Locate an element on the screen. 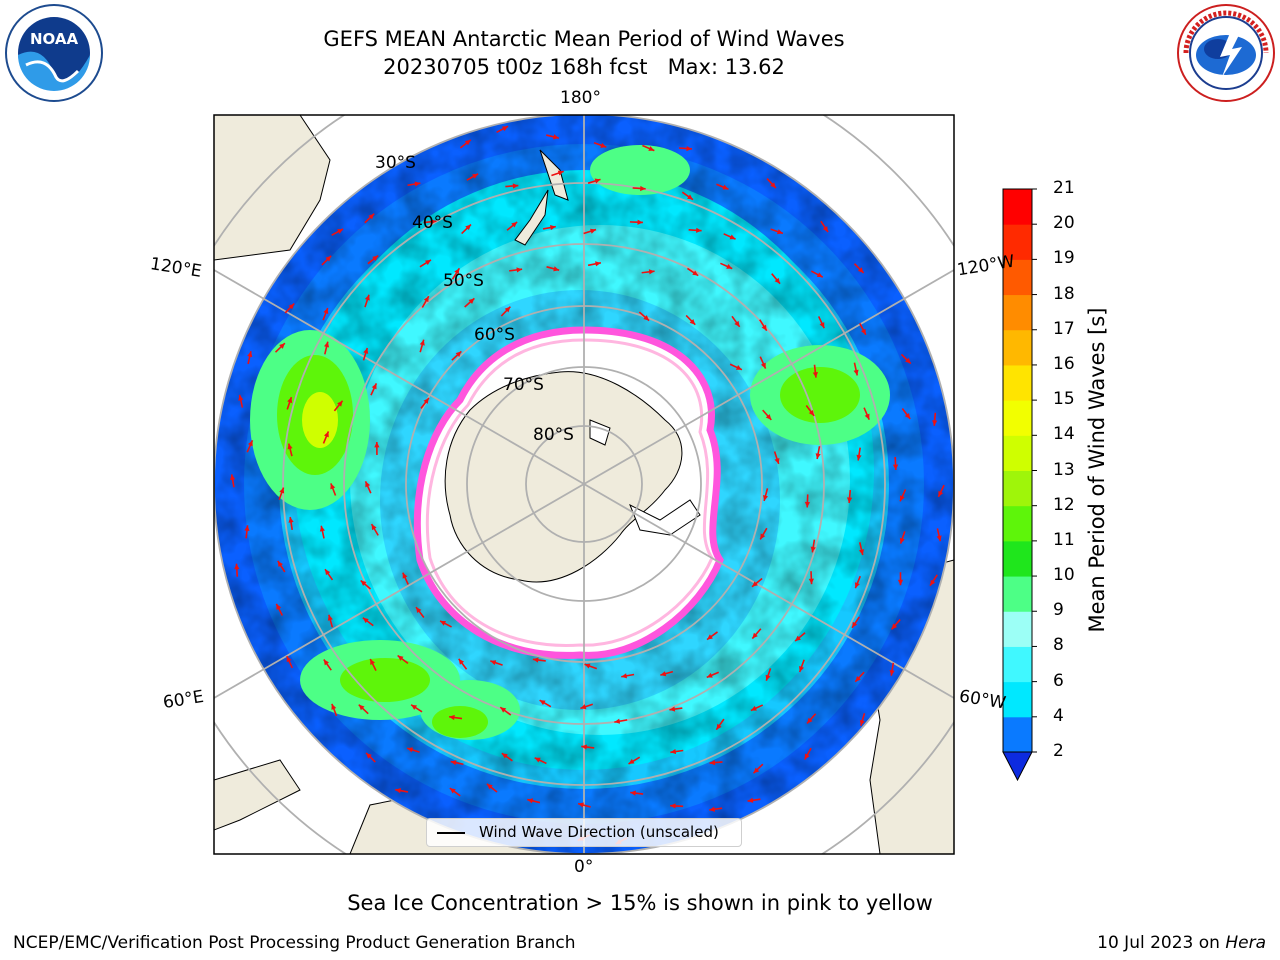 The height and width of the screenshot is (960, 1280). lat-label-70s: 70°S is located at coordinates (523, 385).